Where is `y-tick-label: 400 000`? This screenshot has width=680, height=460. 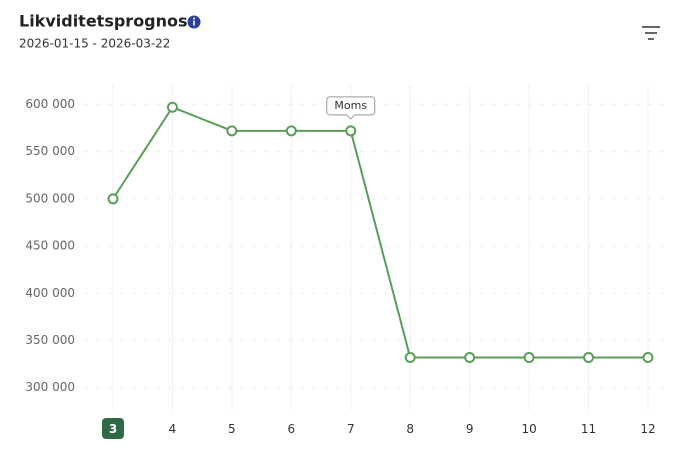 y-tick-label: 400 000 is located at coordinates (50, 293).